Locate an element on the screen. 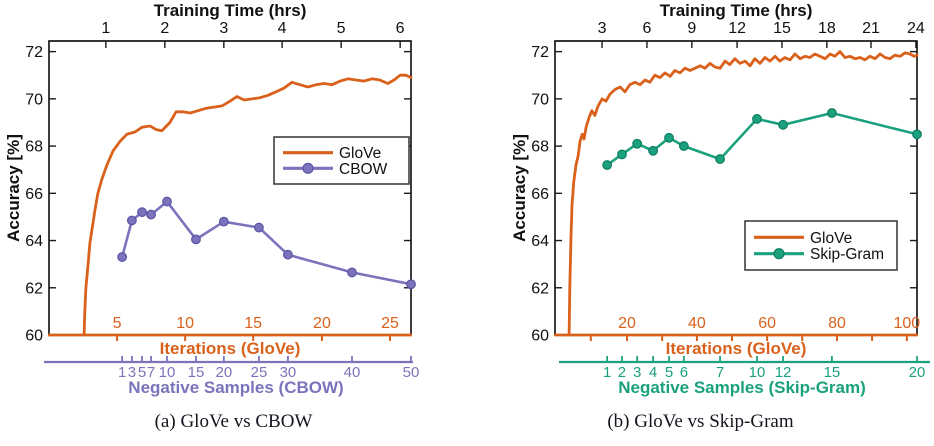 This screenshot has height=446, width=934. svg-text: Skip-Gram is located at coordinates (847, 254).